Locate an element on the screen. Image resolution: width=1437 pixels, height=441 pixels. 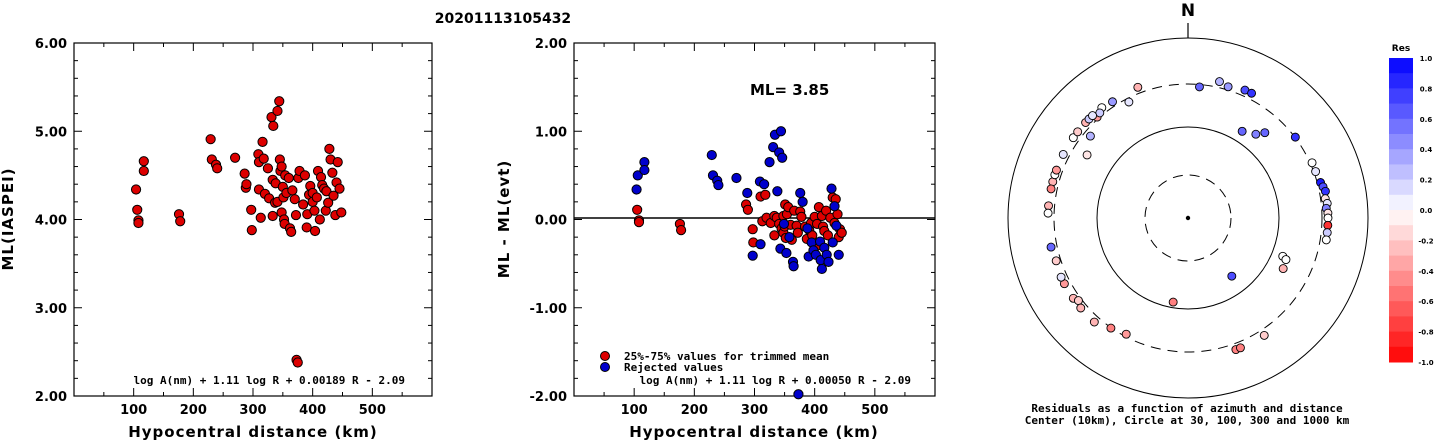
y-tick-label: 5.00 is located at coordinates (51, 132).